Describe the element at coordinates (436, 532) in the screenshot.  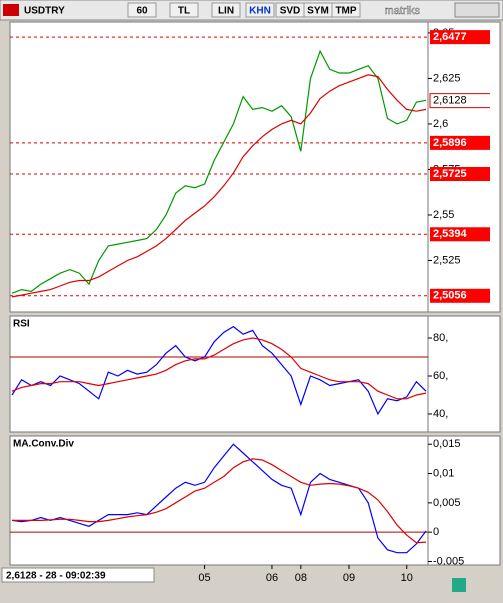
I see `y-tick-label: 0` at that location.